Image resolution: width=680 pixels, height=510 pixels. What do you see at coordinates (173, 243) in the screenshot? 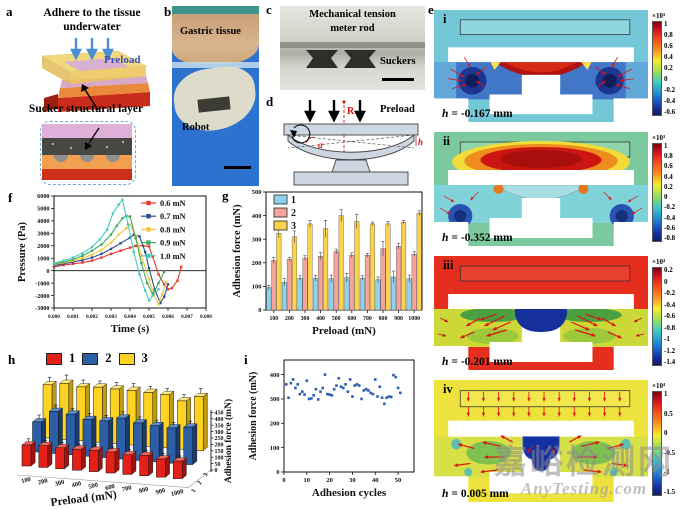
I see `svg-text: 0.9 mN` at bounding box center [173, 243].